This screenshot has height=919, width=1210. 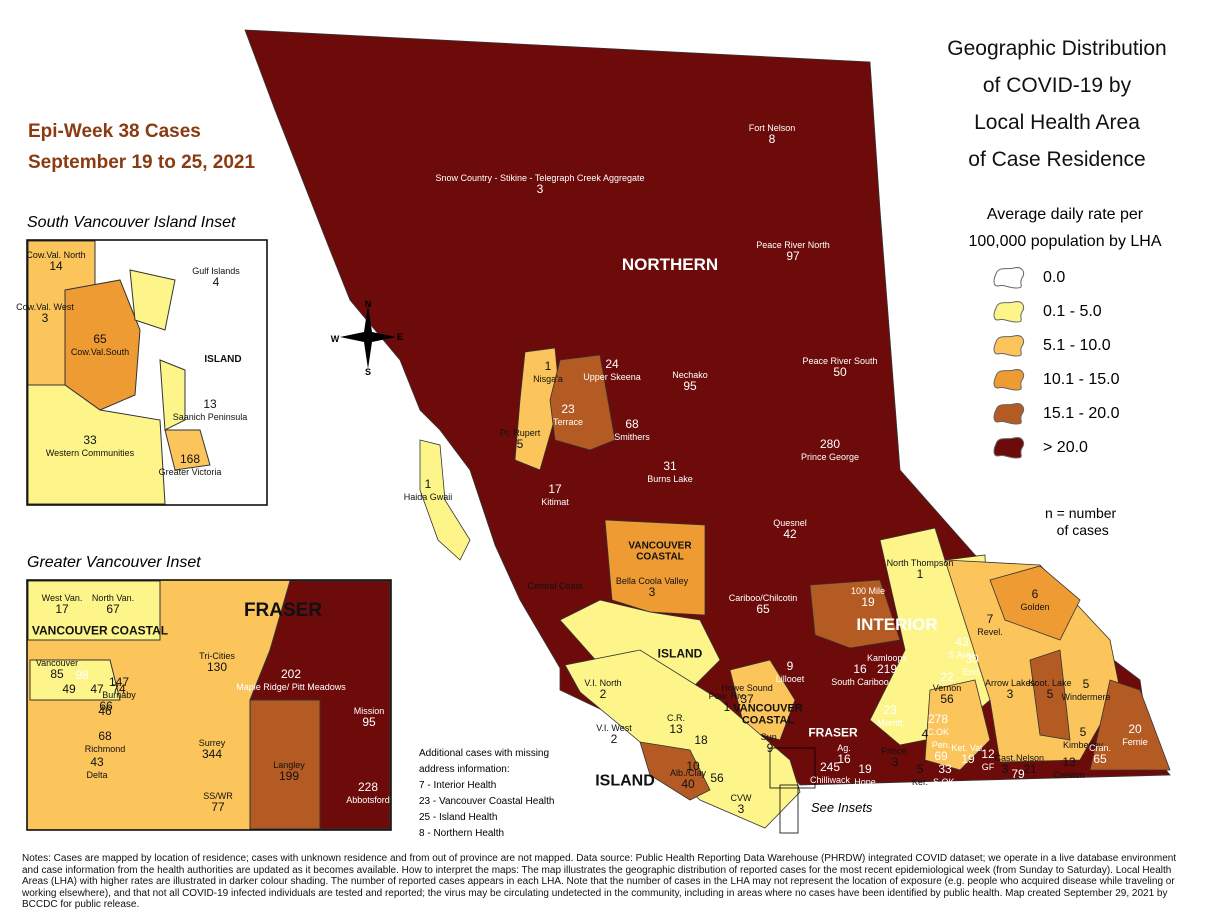 What do you see at coordinates (1077, 345) in the screenshot?
I see `legend-label: 5.1 - 10.0` at bounding box center [1077, 345].